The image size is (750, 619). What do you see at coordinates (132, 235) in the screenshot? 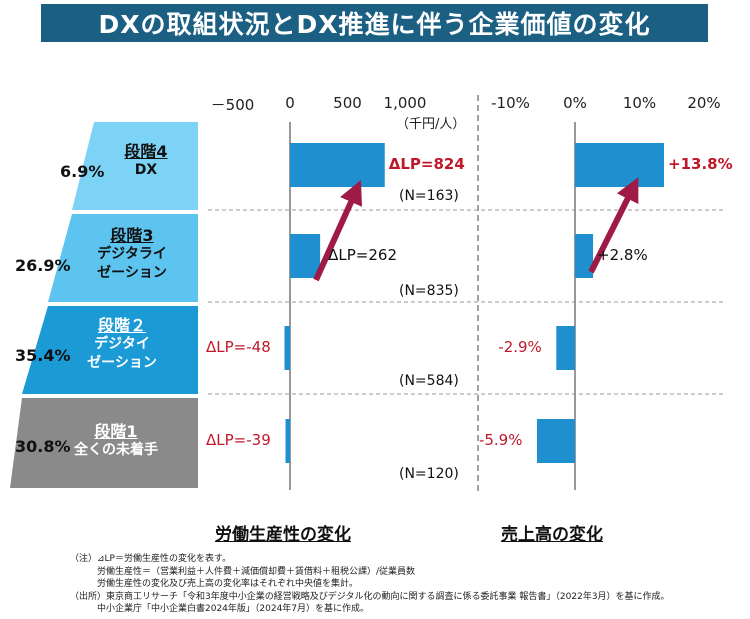
I see `stage-head: 段階3` at bounding box center [132, 235].